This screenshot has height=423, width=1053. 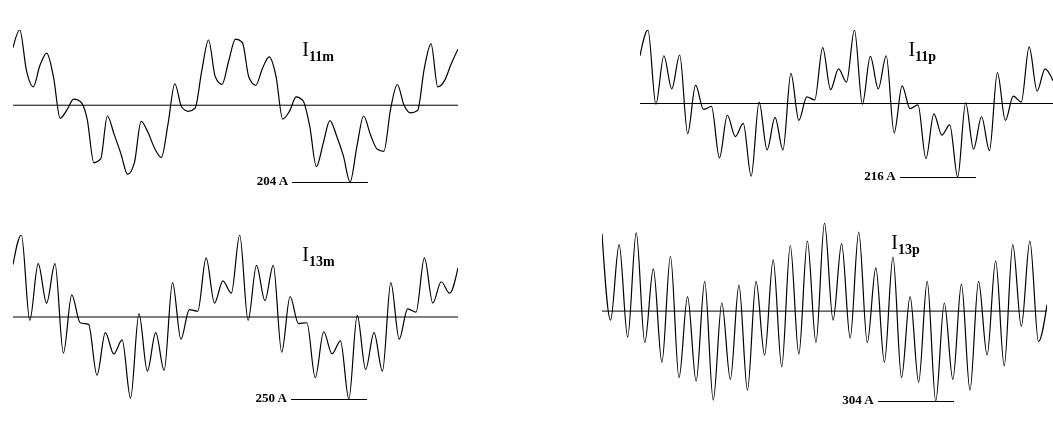 What do you see at coordinates (270, 398) in the screenshot?
I see `annotation: 250 A` at bounding box center [270, 398].